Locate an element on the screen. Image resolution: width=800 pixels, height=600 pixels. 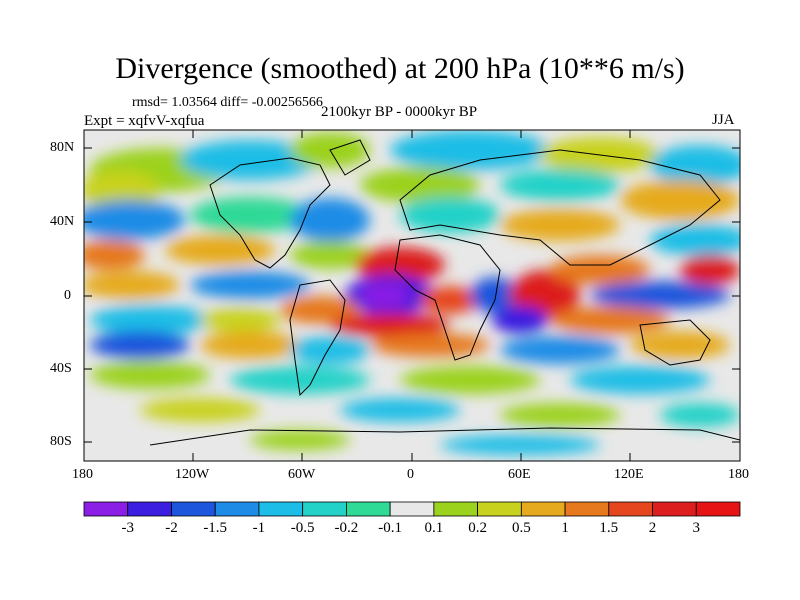
period-label: 2100kyr BP - 0000kyr BP is located at coordinates (399, 112).